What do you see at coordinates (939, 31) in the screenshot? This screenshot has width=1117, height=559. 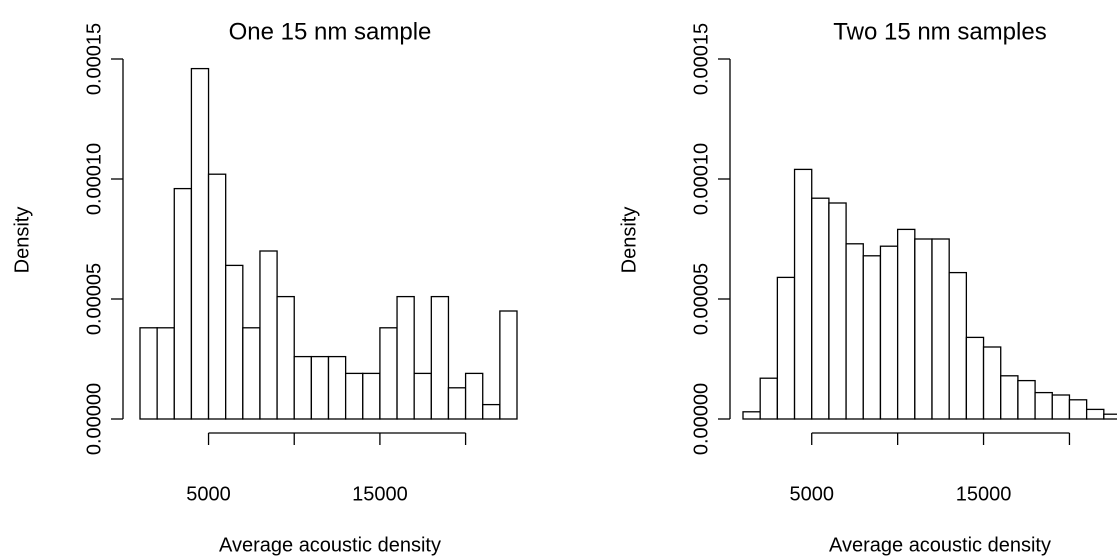 I see `chart-title: Two 15 nm samples` at bounding box center [939, 31].